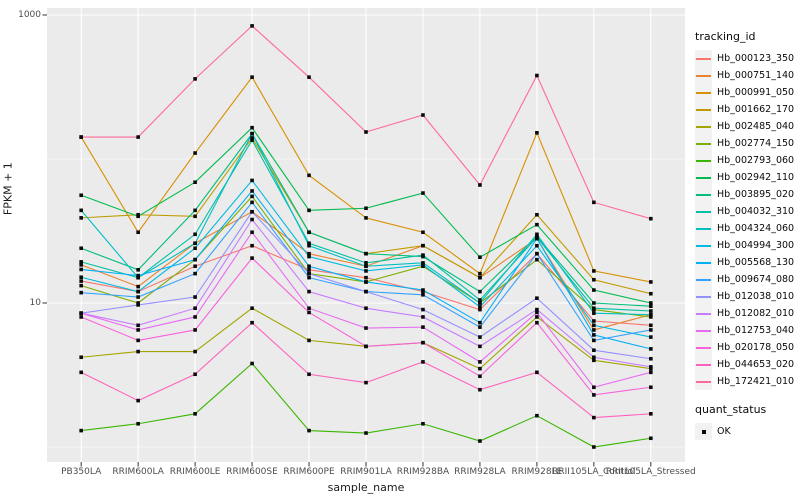 This screenshot has width=800, height=500. What do you see at coordinates (756, 75) in the screenshot?
I see `legend-item-label: Hb_000751_140` at bounding box center [756, 75].